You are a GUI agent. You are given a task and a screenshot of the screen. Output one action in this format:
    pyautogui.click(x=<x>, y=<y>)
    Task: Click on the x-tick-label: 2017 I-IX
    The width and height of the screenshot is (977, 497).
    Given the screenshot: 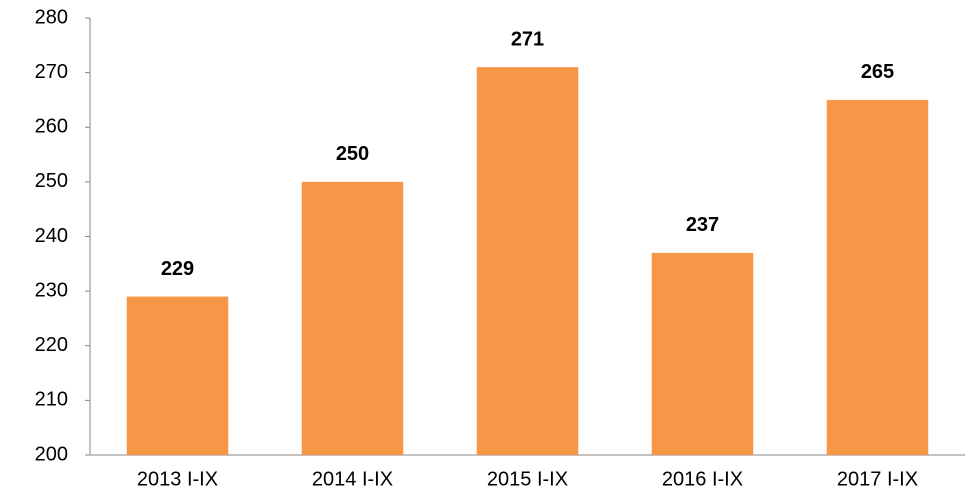 What is the action you would take?
    pyautogui.click(x=877, y=479)
    